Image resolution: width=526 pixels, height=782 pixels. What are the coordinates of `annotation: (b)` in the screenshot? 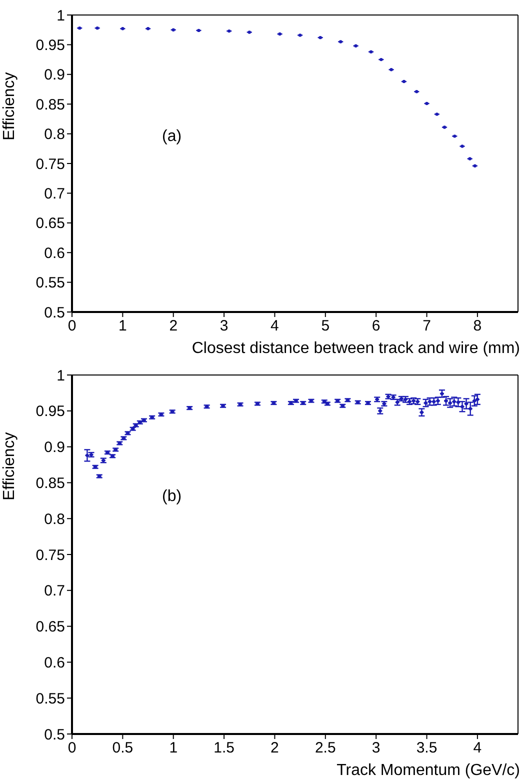 It's located at (172, 497).